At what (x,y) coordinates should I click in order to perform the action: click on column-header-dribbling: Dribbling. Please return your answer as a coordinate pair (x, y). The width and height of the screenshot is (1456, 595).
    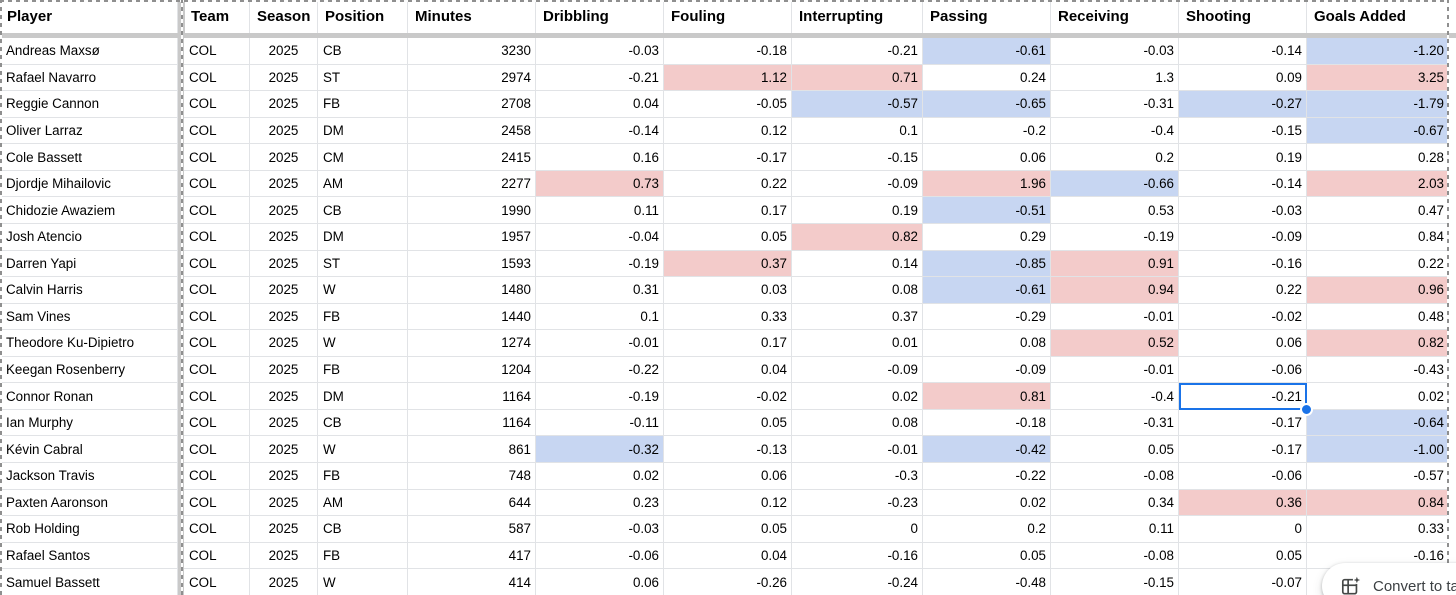
    Looking at the image, I should click on (600, 16).